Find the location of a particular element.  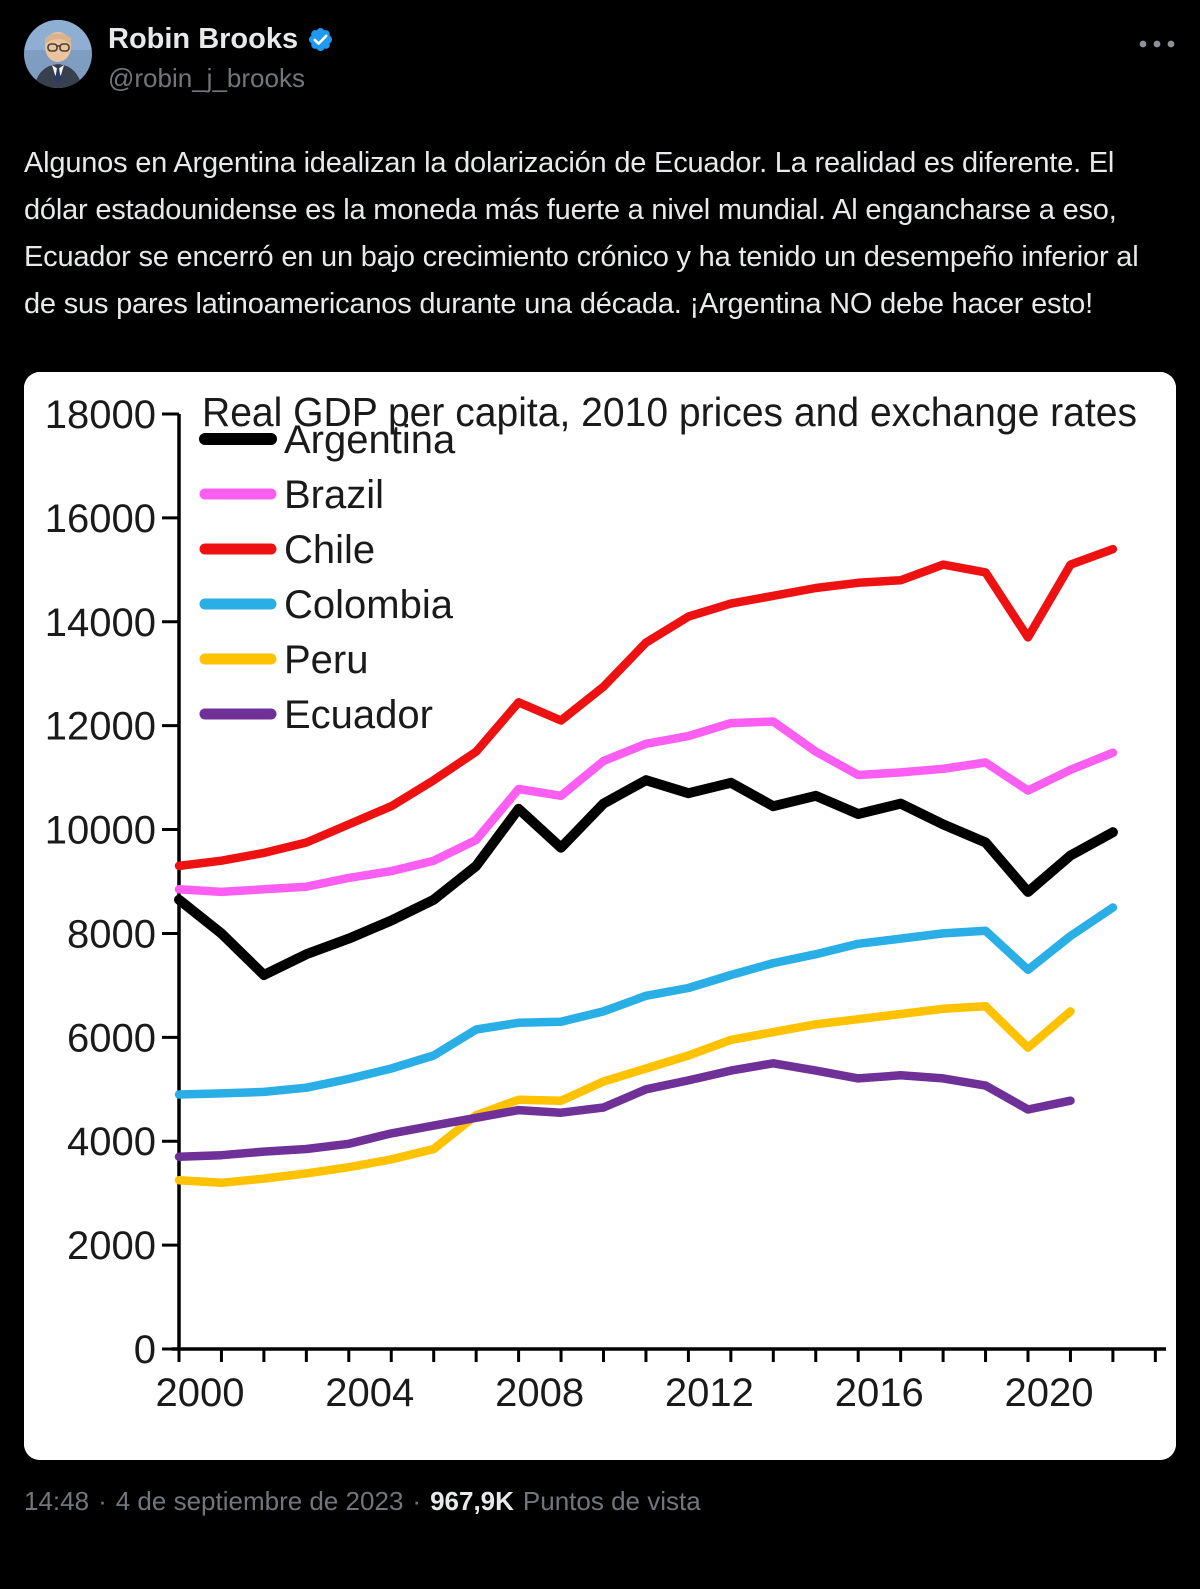

series-line-brazil is located at coordinates (646, 807).